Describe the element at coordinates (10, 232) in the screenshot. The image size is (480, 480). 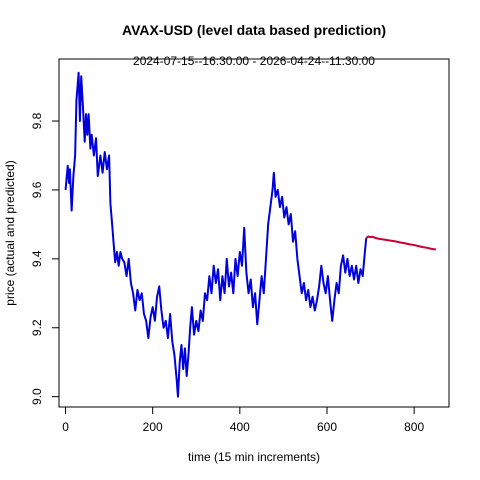
I see `y-axis-label: price (actual and predicted)` at that location.